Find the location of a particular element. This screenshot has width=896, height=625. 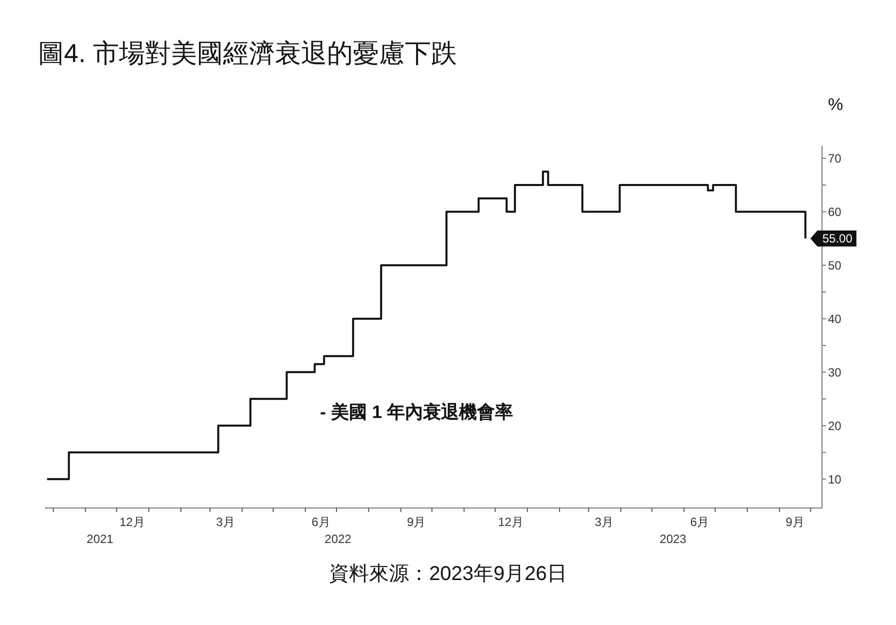

text: 2023 is located at coordinates (673, 539).